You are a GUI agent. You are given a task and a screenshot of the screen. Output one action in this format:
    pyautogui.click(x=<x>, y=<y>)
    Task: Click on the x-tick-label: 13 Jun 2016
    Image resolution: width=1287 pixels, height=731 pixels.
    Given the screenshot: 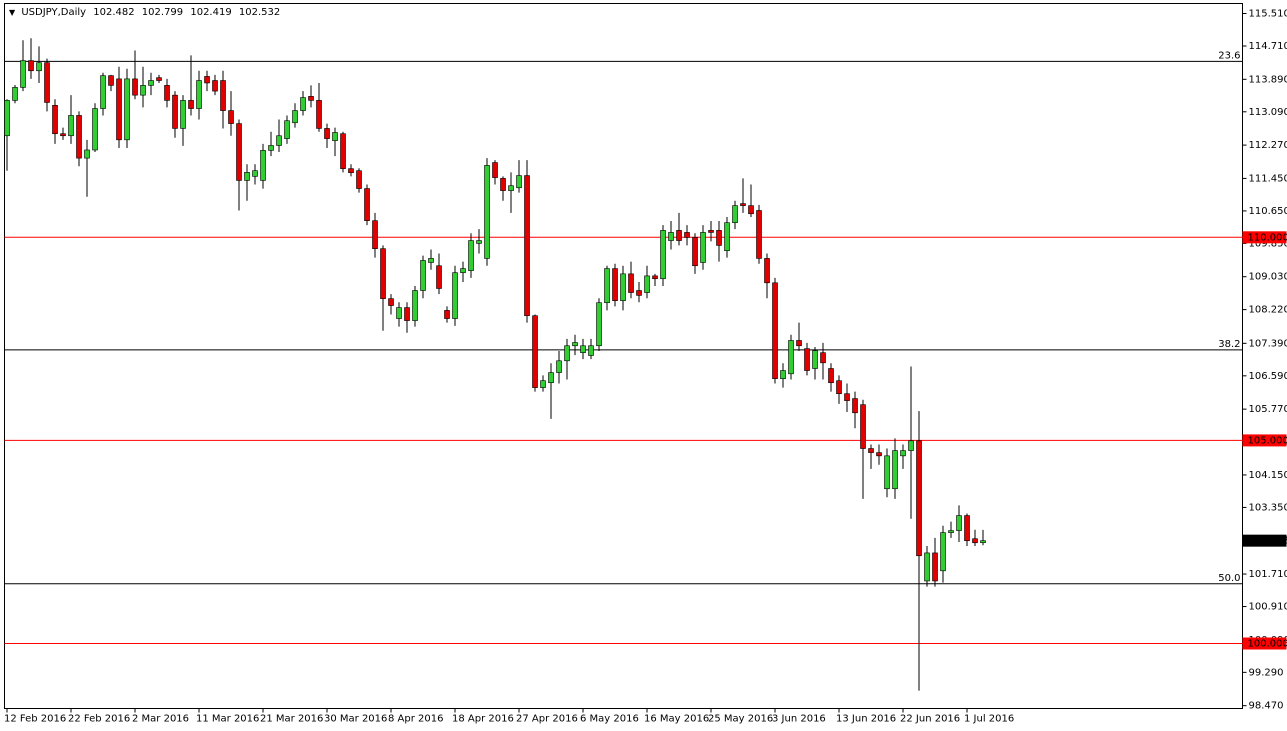 What is the action you would take?
    pyautogui.click(x=866, y=719)
    